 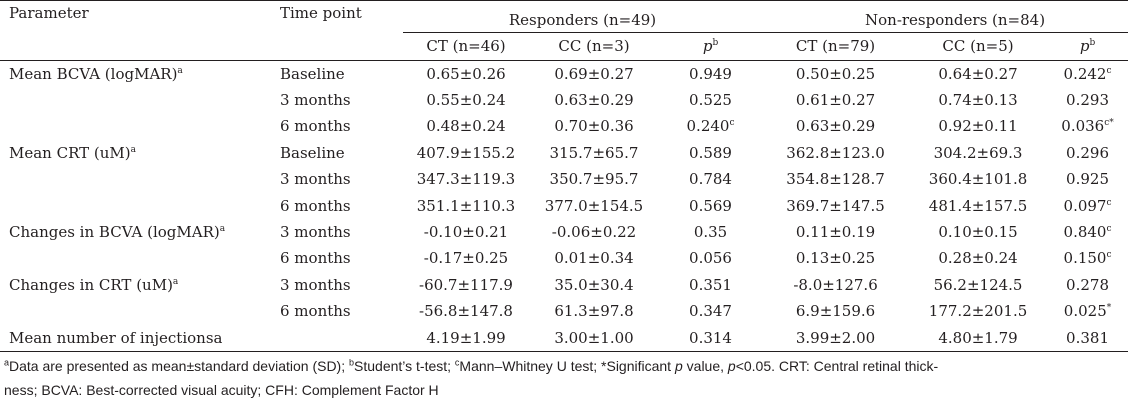 I want to click on cell-responders-p: 0.314, so click(x=711, y=338).